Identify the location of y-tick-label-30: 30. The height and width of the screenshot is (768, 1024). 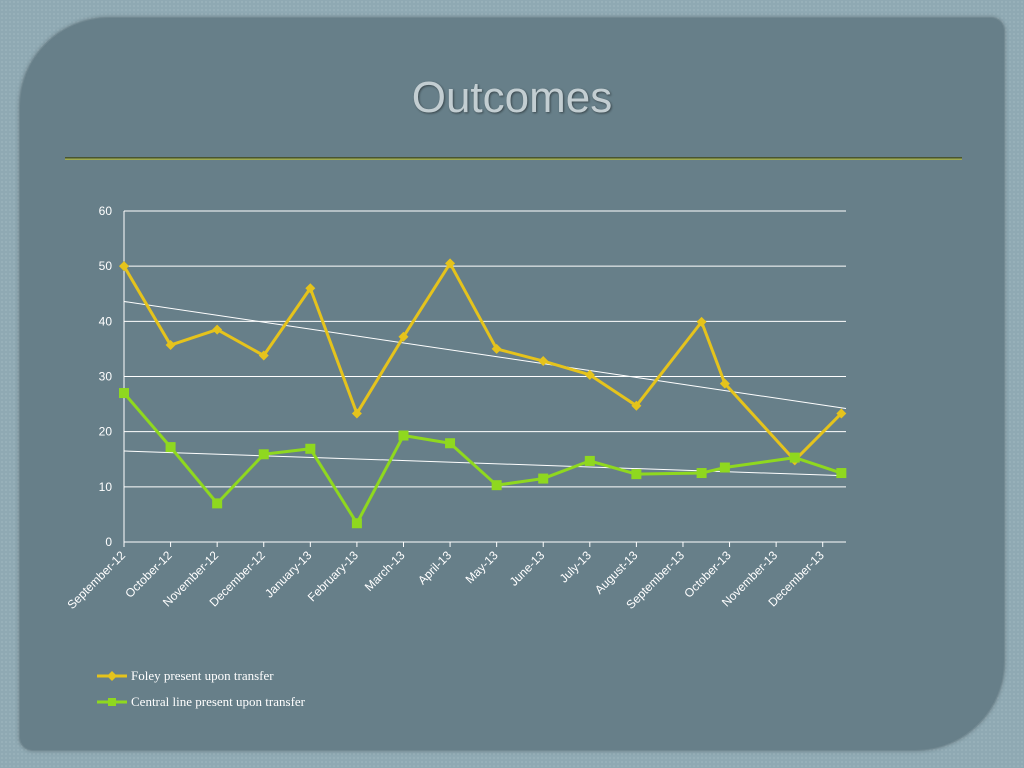
(106, 377).